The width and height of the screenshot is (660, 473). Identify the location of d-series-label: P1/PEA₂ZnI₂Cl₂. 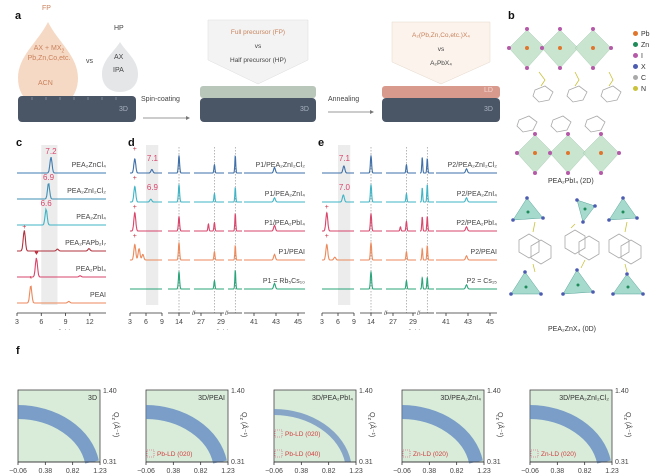
(281, 165).